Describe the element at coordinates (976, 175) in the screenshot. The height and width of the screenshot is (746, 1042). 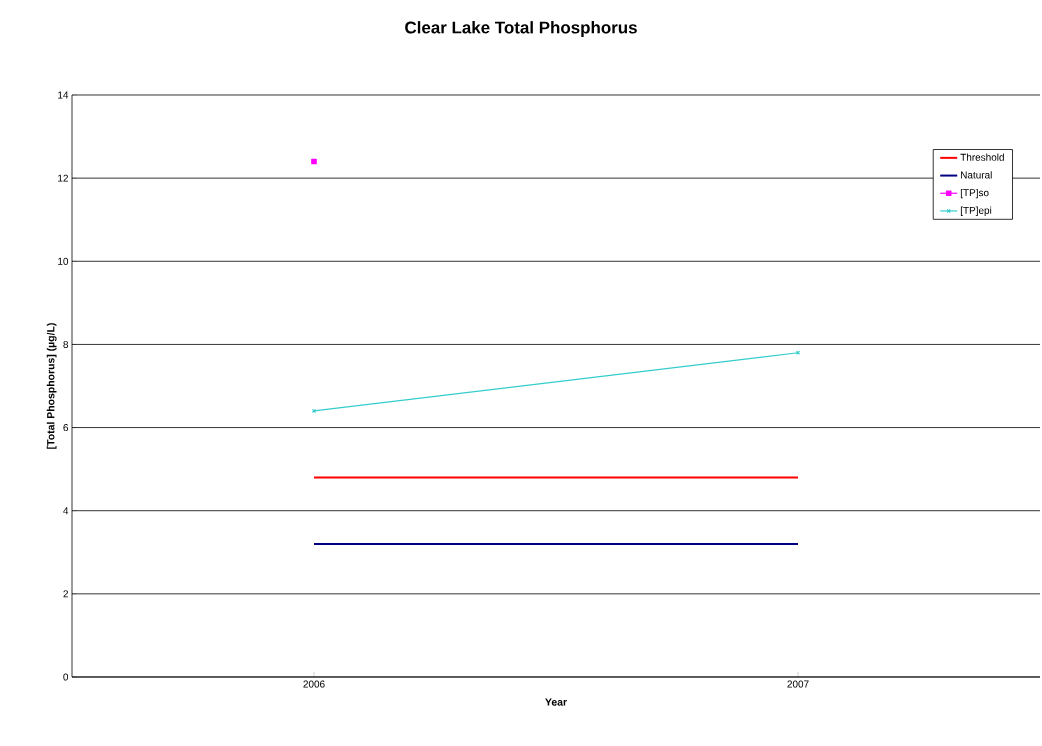
I see `legend-label: Natural` at that location.